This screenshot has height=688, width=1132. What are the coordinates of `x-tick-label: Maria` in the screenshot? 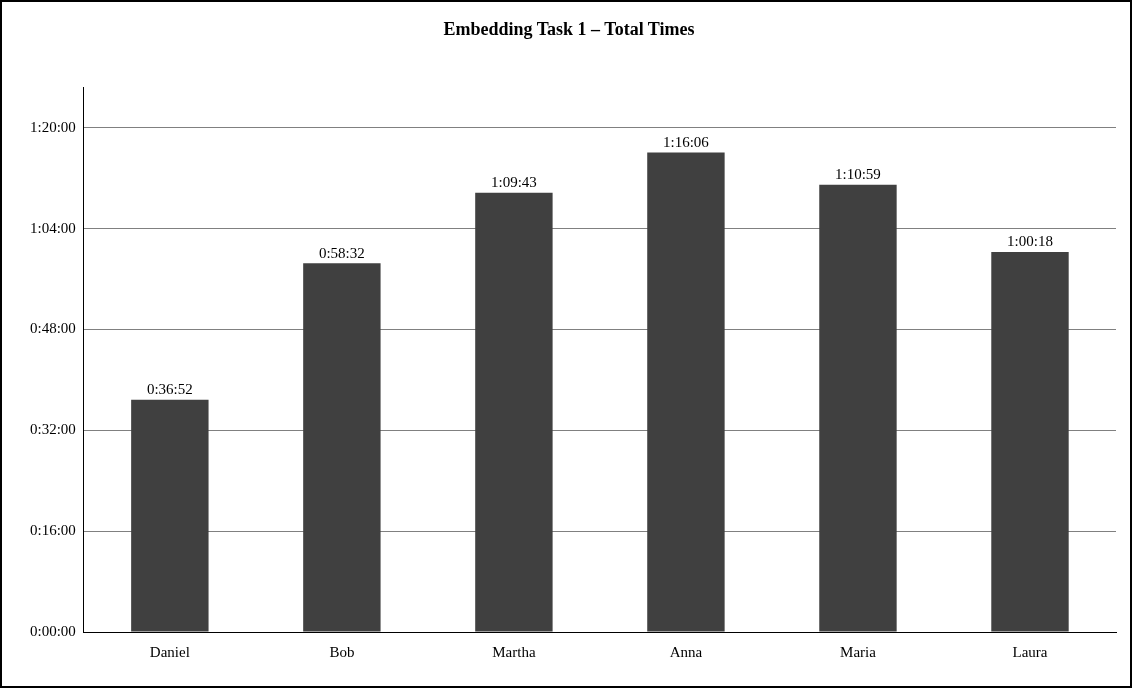 It's located at (858, 651).